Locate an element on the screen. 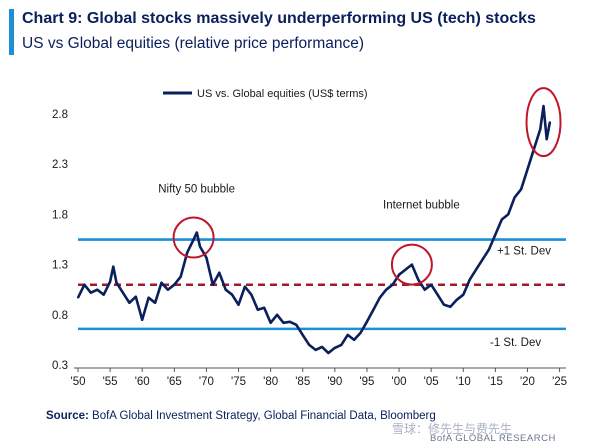  x-tick-label: '50 is located at coordinates (78, 382).